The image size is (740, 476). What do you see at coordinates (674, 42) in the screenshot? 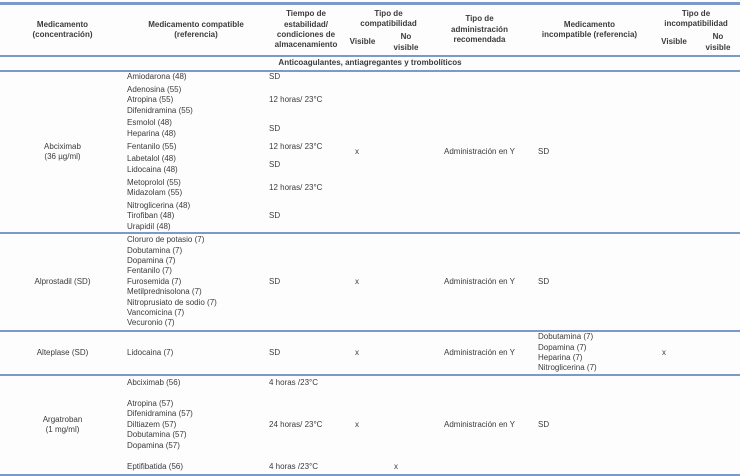
I see `header-incompat-visible: Visible` at bounding box center [674, 42].